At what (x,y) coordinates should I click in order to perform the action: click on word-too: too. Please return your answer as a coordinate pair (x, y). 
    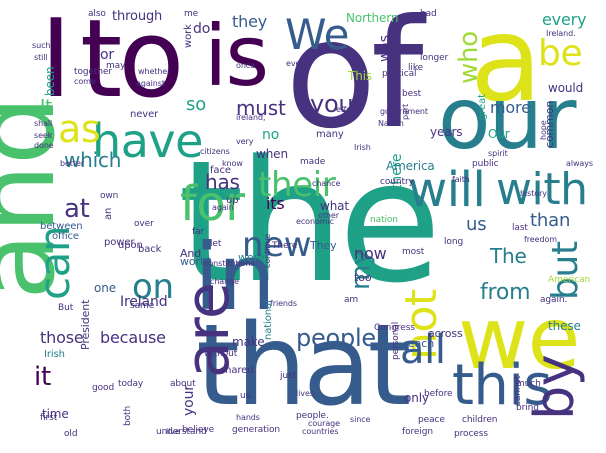
    Looking at the image, I should click on (363, 277).